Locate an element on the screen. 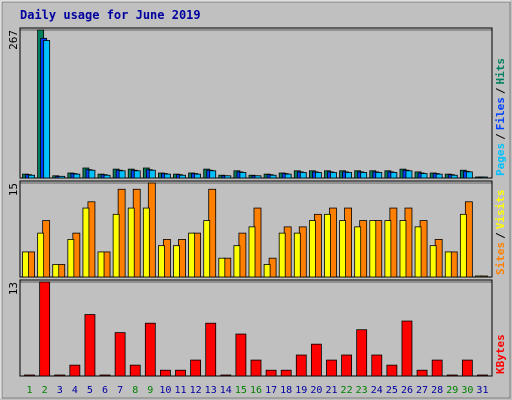  legend: KBytes is located at coordinates (500, 354).